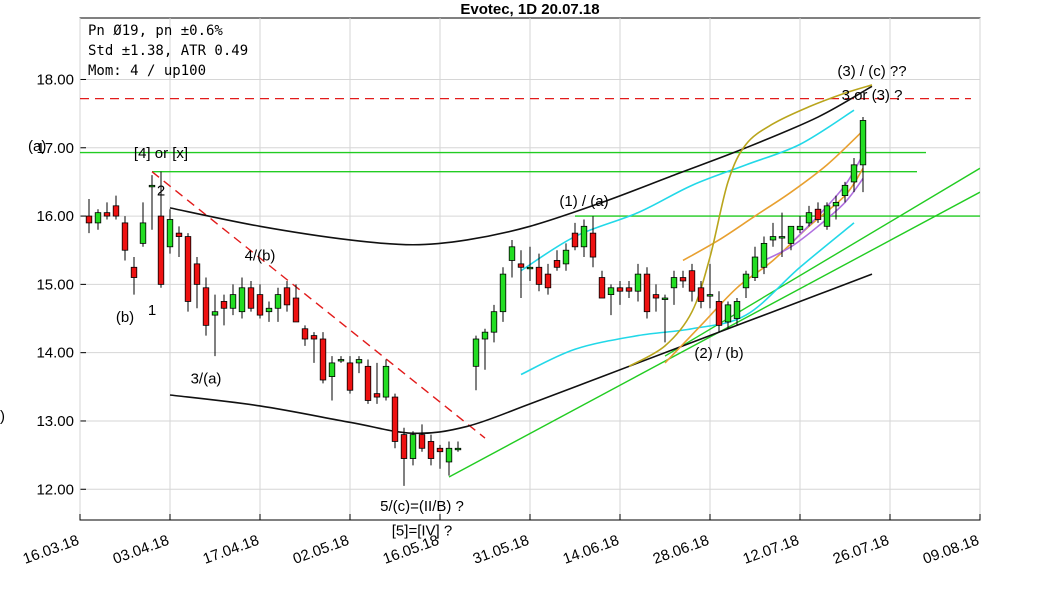 This screenshot has height=591, width=1063. Describe the element at coordinates (141, 550) in the screenshot. I see `x-tick-label: 03.04.18` at that location.